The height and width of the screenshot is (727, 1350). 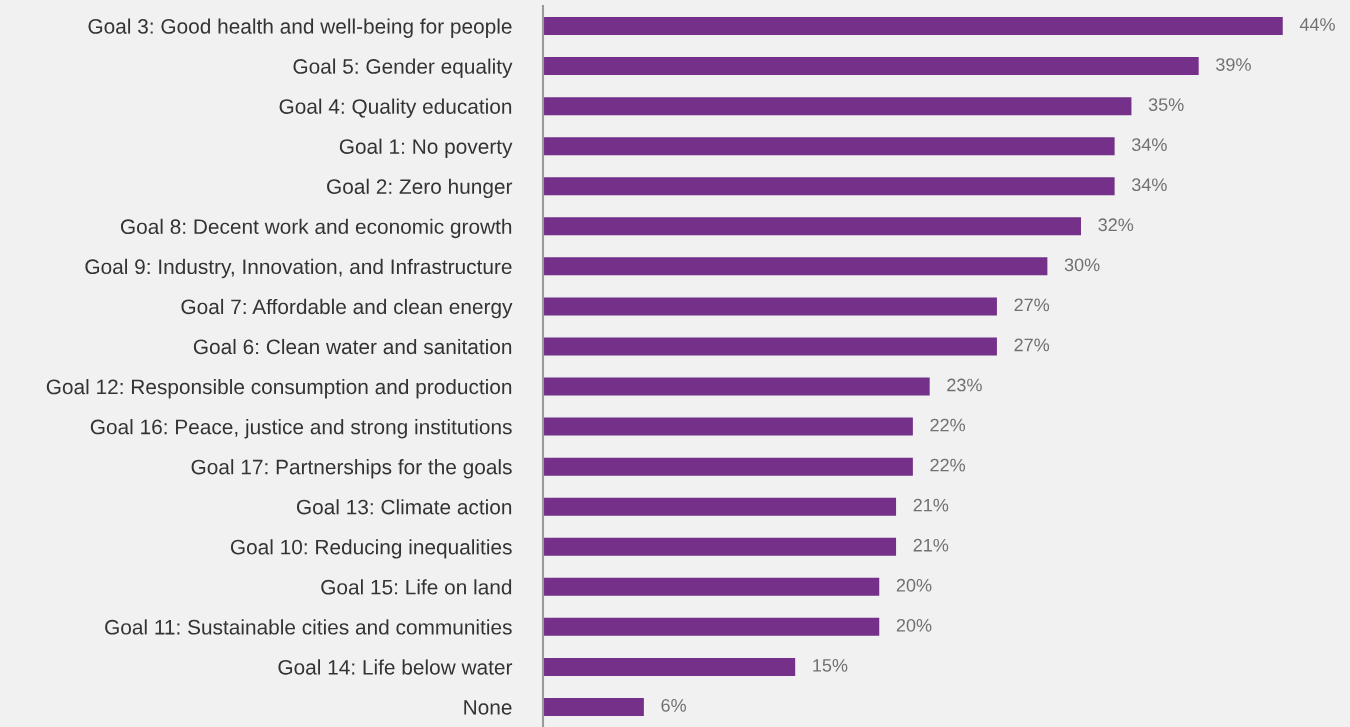 What do you see at coordinates (351, 469) in the screenshot?
I see `y-tick-label: Goal 17: Partnerships for the goals` at bounding box center [351, 469].